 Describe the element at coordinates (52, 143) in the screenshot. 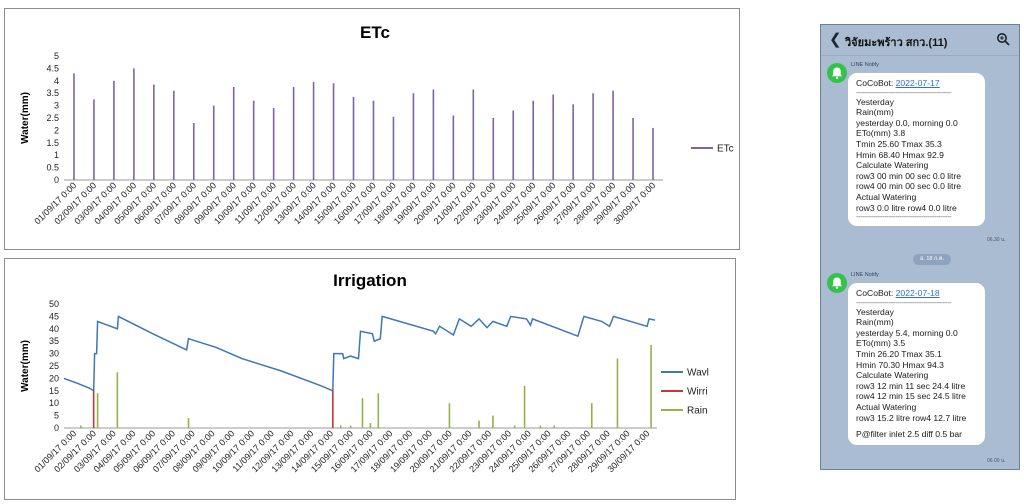

I see `y-tick-label: 1.5` at that location.